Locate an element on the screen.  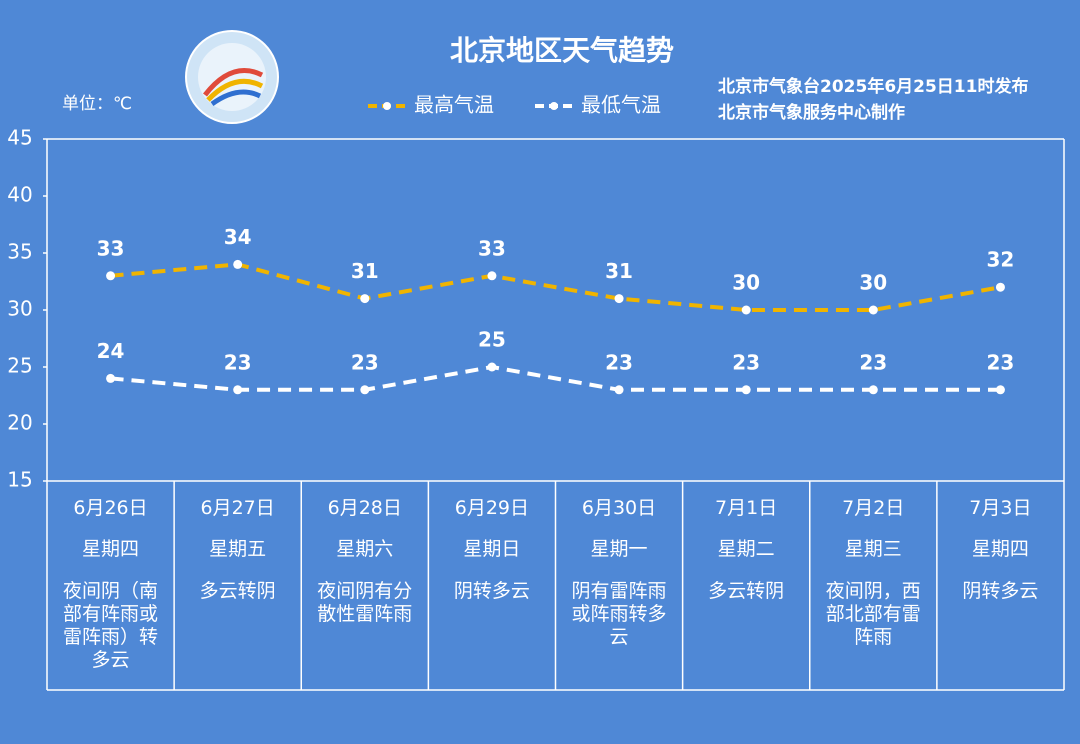
weekday: 星期二 is located at coordinates (746, 549).